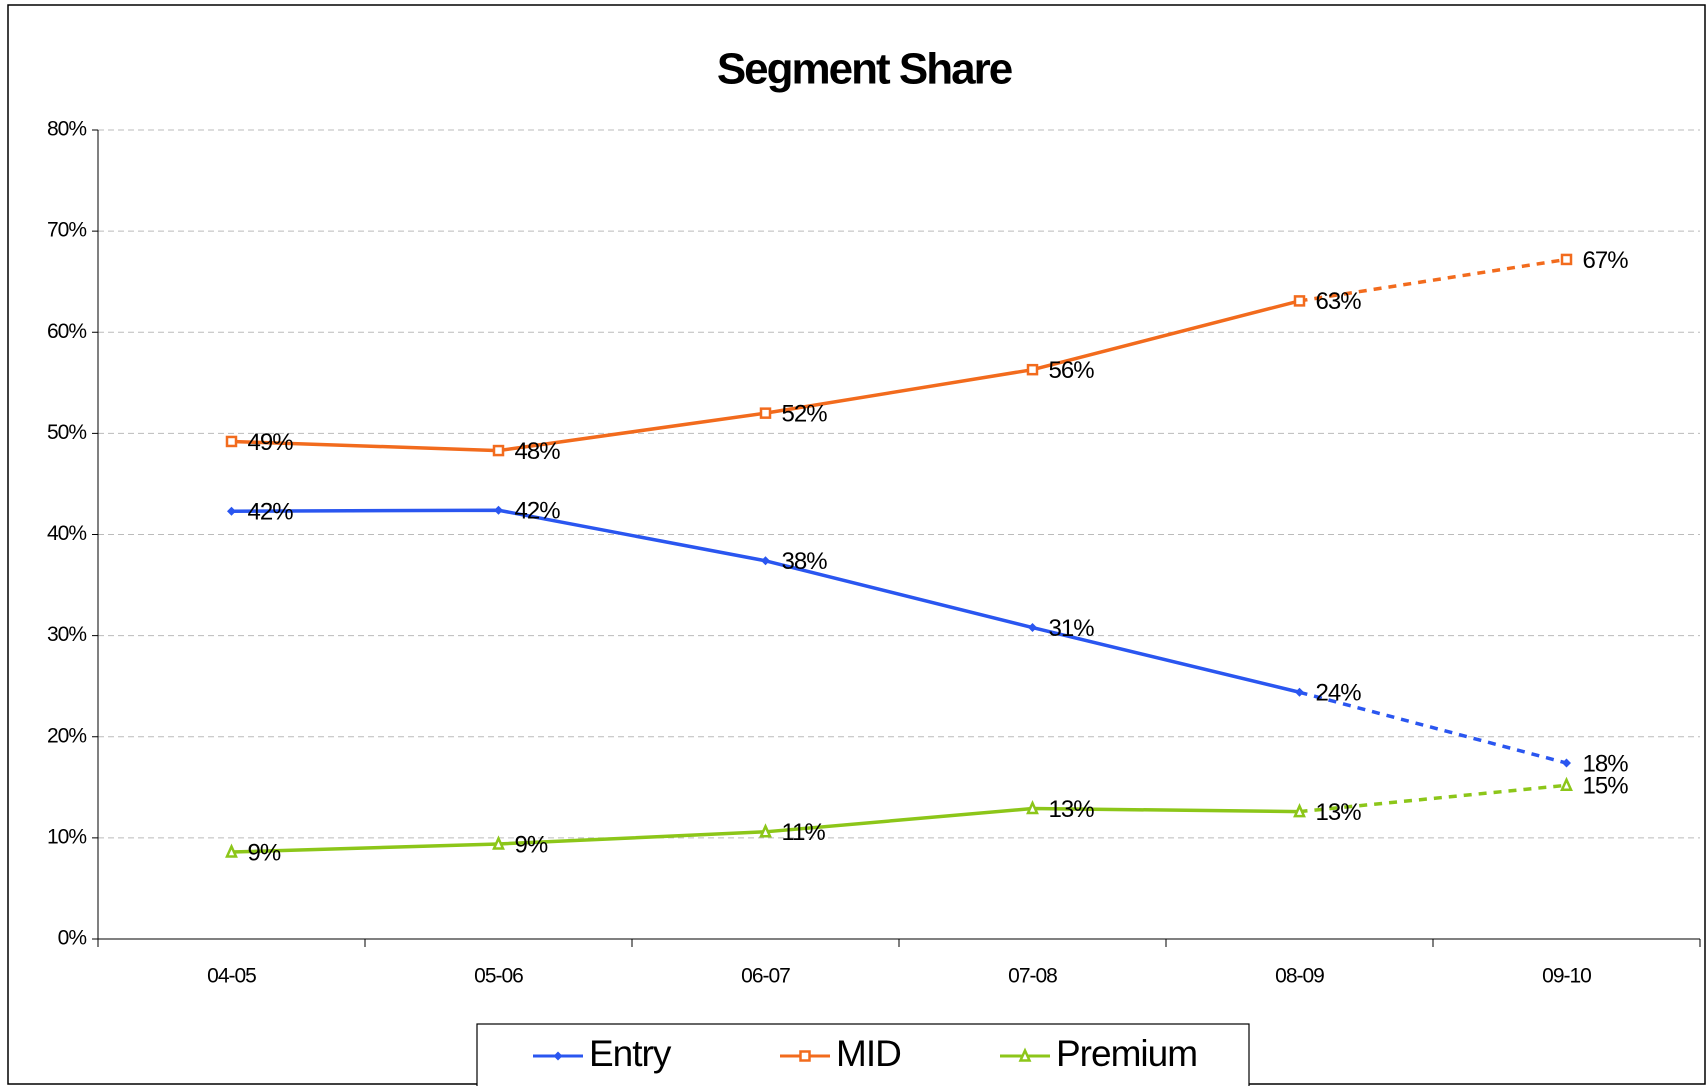  Describe the element at coordinates (1072, 370) in the screenshot. I see `data-label: 56%` at that location.